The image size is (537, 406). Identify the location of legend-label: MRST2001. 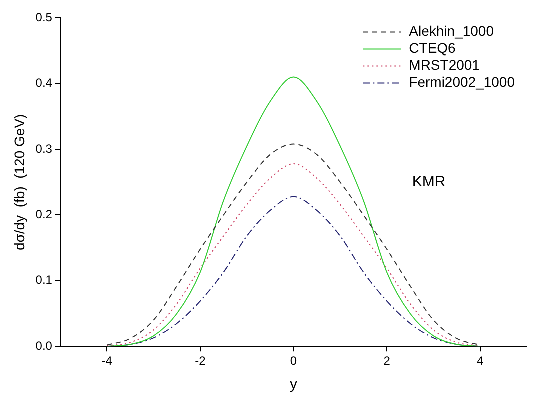
(444, 65).